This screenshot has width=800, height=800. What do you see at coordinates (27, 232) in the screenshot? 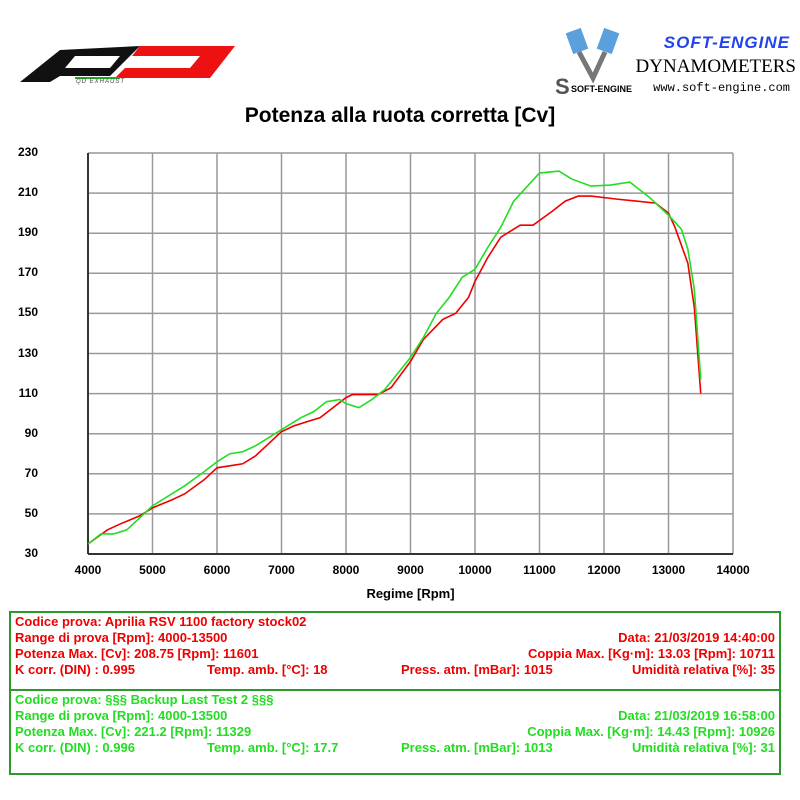
I see `y-tick-label: 190` at bounding box center [27, 232].